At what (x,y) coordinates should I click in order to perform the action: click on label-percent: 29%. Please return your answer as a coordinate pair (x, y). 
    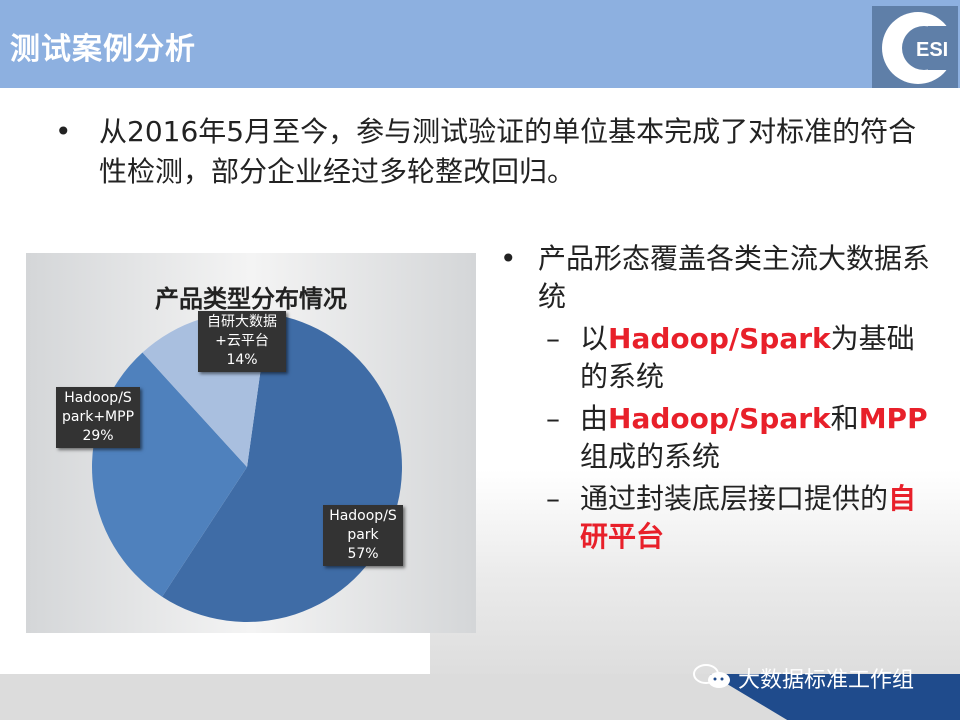
    Looking at the image, I should click on (98, 436).